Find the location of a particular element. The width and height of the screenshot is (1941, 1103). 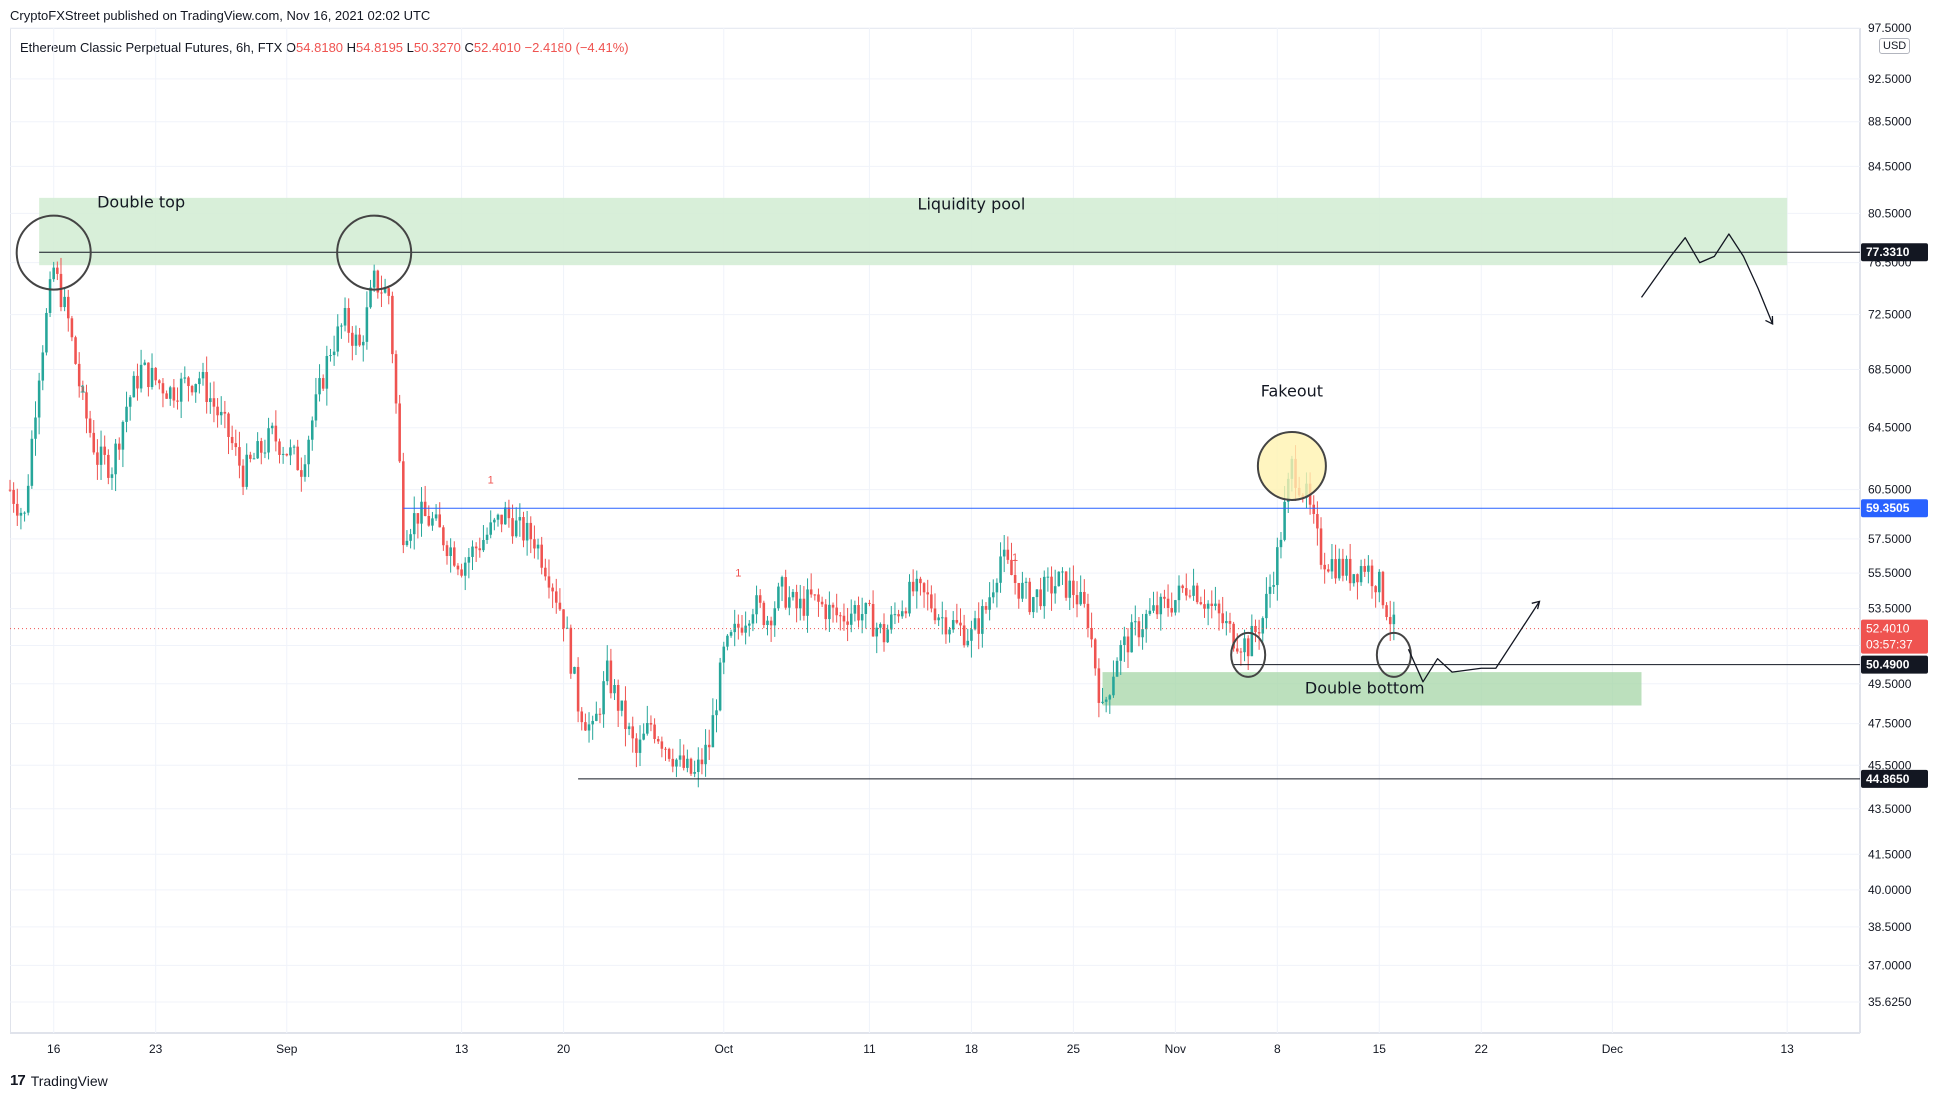

level-price-label-bg is located at coordinates (1894, 508).